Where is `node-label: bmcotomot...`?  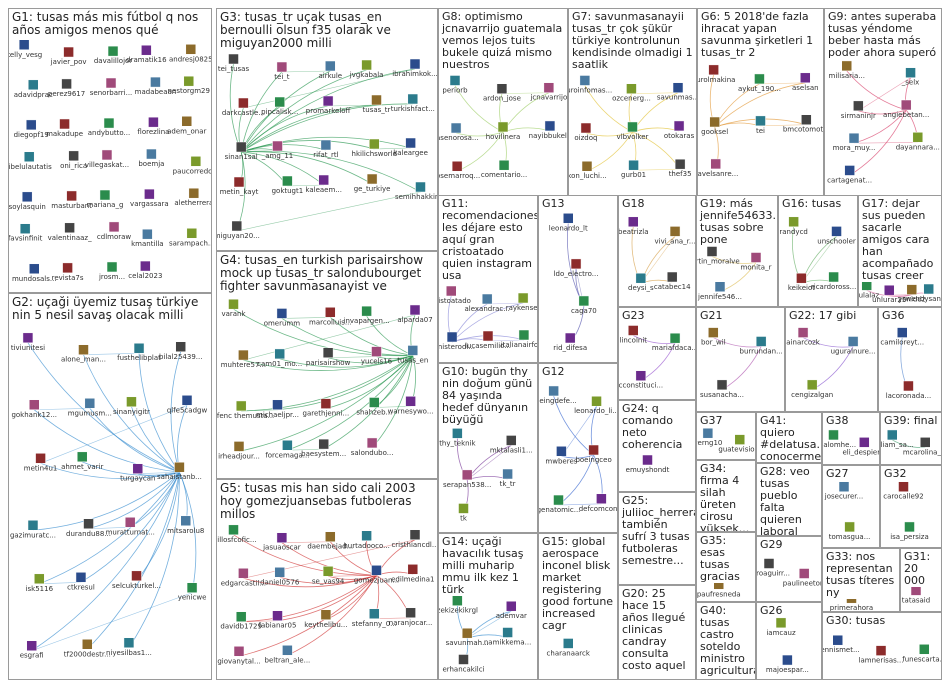 node-label: bmcotomot... is located at coordinates (803, 130).